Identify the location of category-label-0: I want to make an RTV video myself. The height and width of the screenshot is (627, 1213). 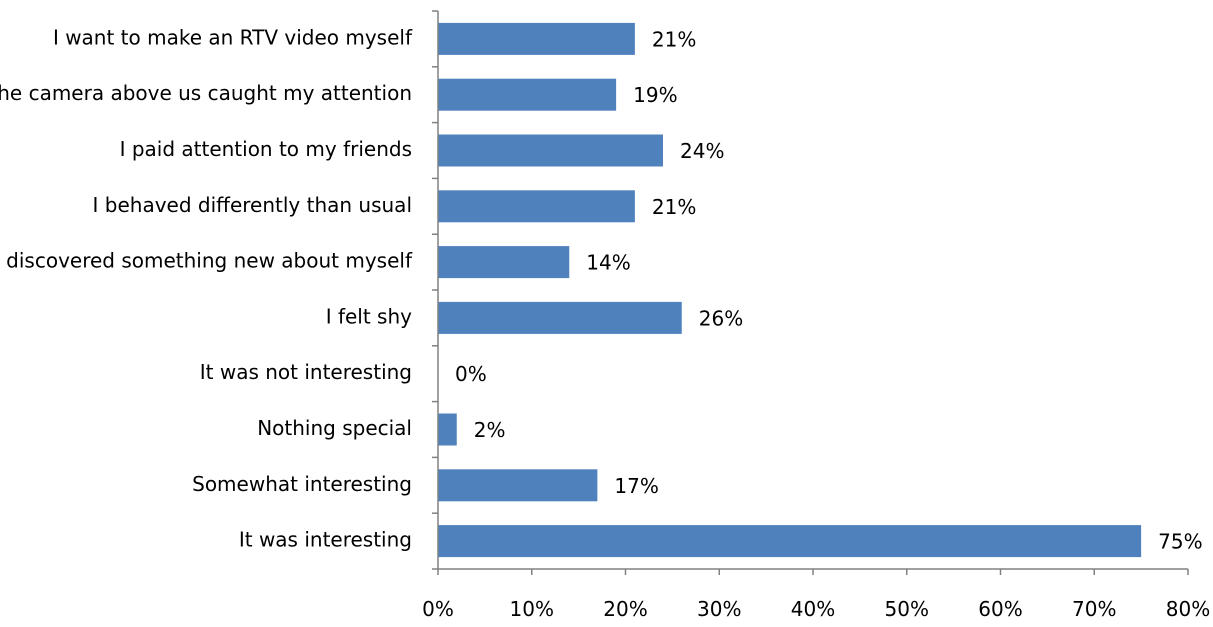
(233, 37).